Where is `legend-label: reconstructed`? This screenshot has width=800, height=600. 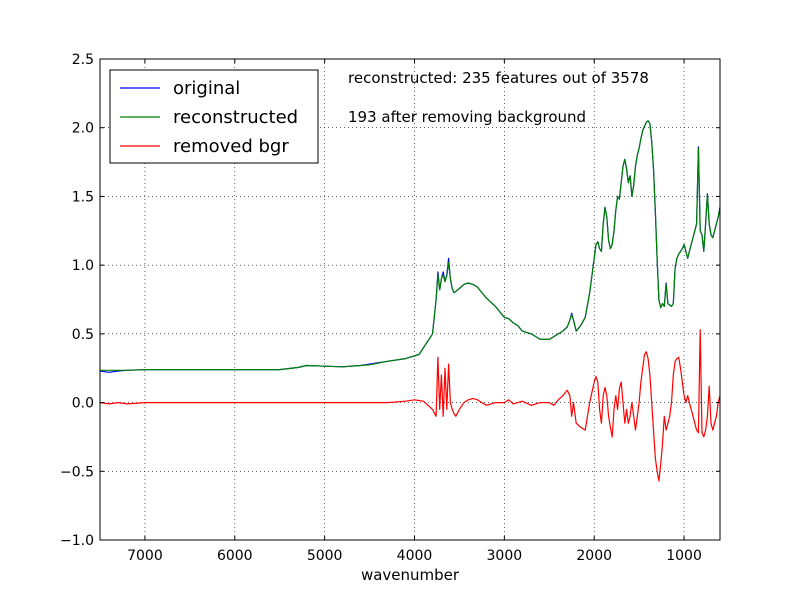 legend-label: reconstructed is located at coordinates (235, 117).